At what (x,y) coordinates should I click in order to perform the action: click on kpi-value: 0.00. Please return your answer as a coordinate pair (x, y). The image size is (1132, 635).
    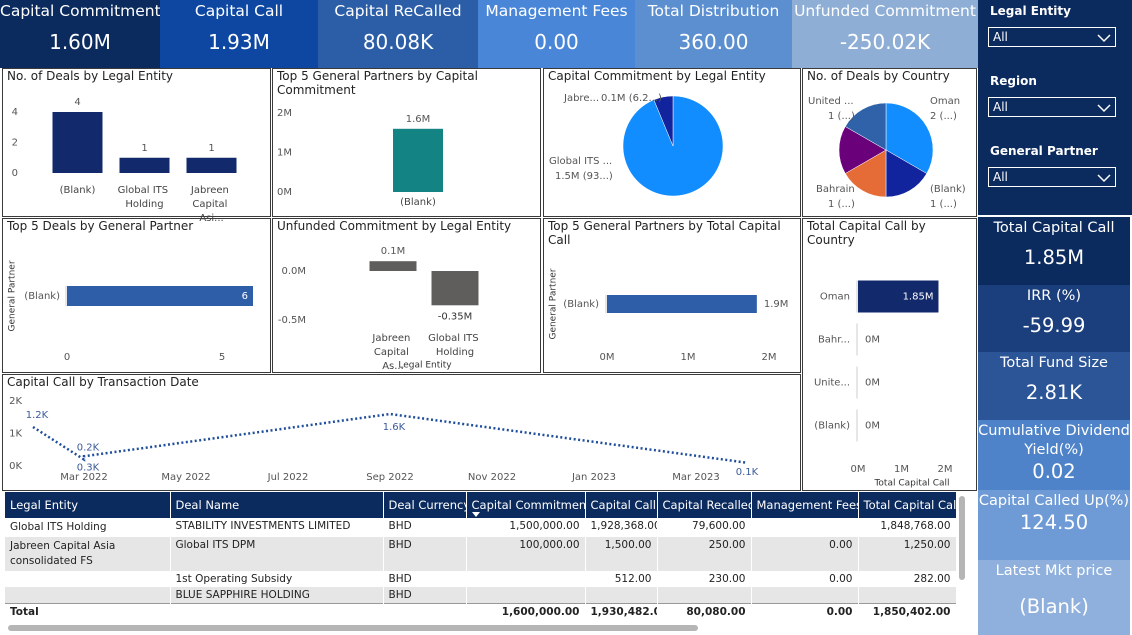
    Looking at the image, I should click on (556, 42).